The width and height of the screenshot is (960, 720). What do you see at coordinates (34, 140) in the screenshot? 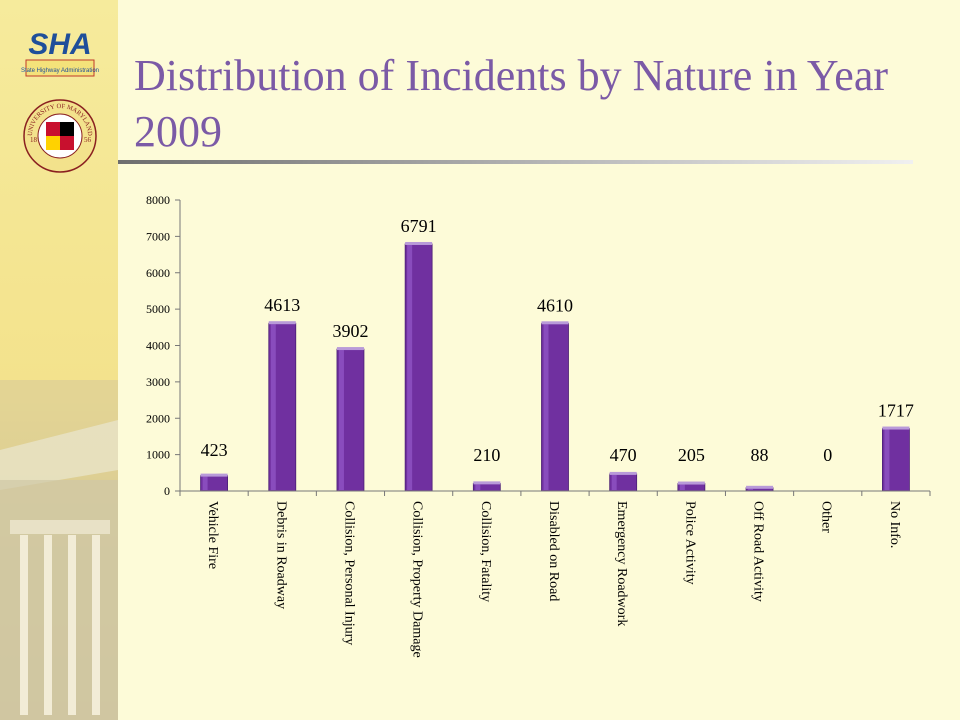
I see `umd-seal-year-left: 18` at bounding box center [34, 140].